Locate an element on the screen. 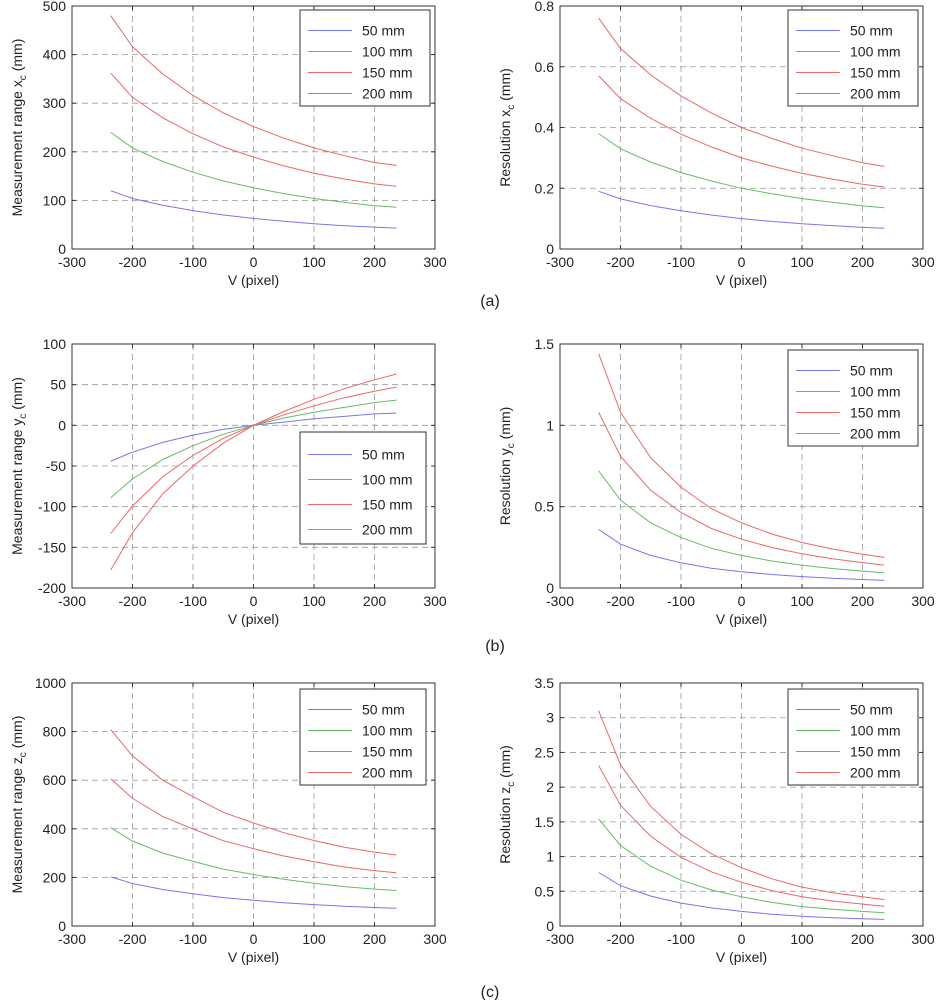  legend-label: 150 mm is located at coordinates (387, 752).